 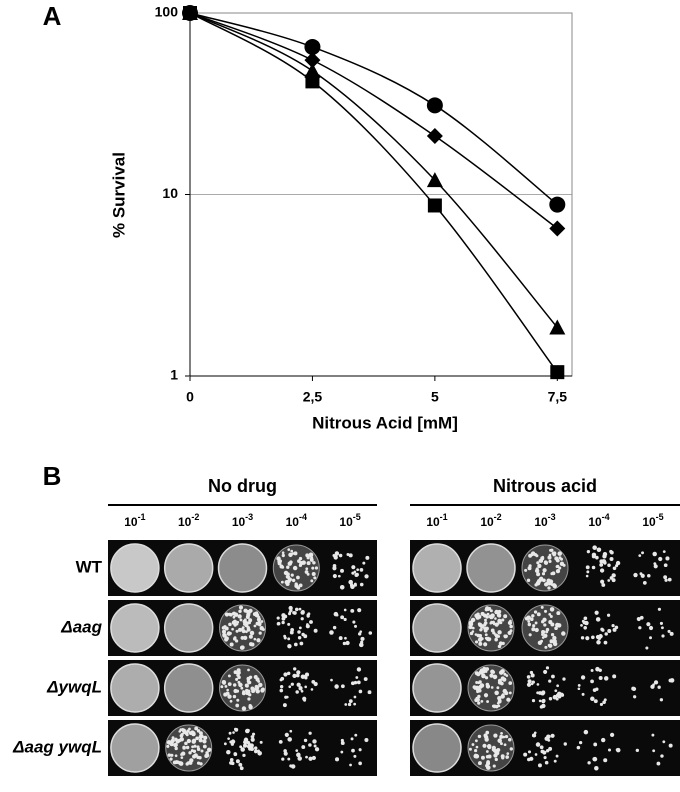 What do you see at coordinates (558, 397) in the screenshot?
I see `x-tick-label: 7,5` at bounding box center [558, 397].